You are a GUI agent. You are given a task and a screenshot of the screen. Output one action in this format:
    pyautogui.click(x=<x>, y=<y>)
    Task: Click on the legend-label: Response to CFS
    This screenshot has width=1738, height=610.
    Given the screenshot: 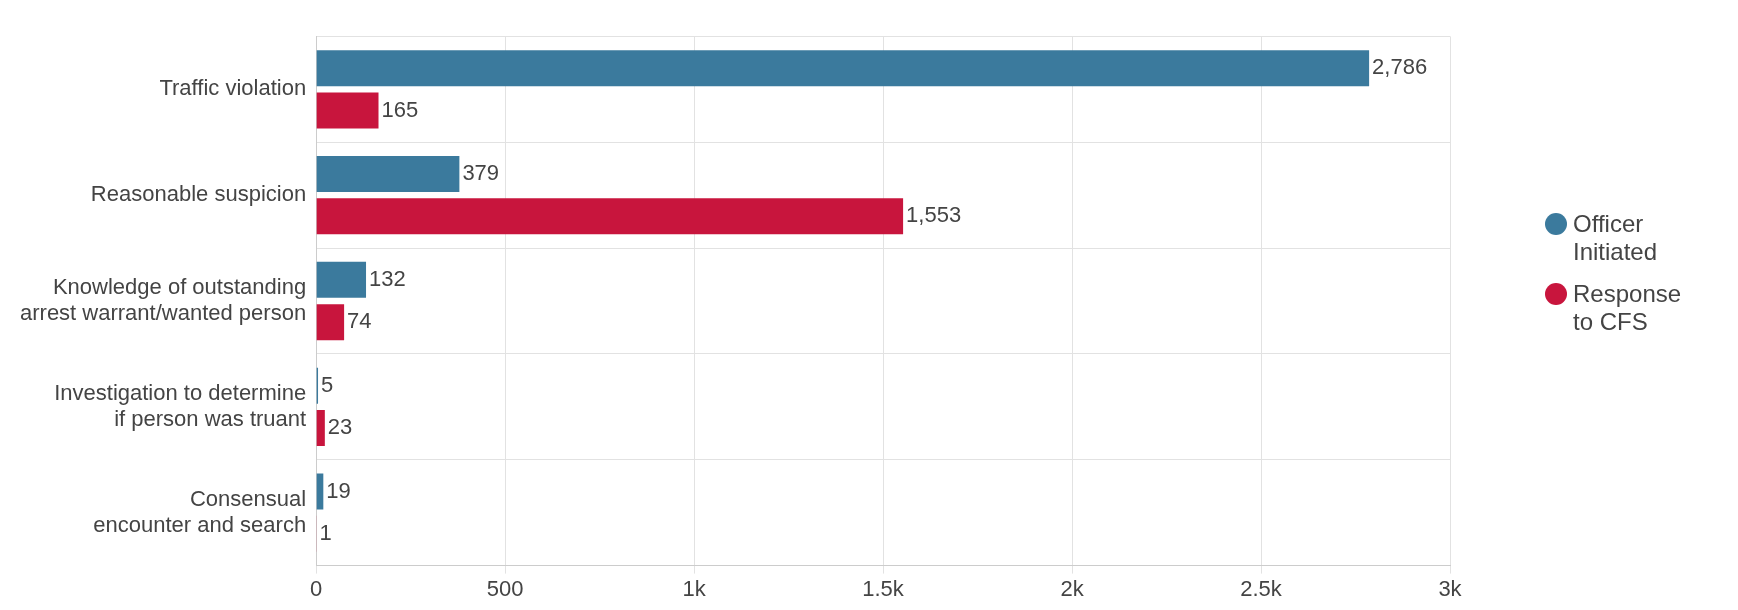 What is the action you would take?
    pyautogui.click(x=1628, y=308)
    